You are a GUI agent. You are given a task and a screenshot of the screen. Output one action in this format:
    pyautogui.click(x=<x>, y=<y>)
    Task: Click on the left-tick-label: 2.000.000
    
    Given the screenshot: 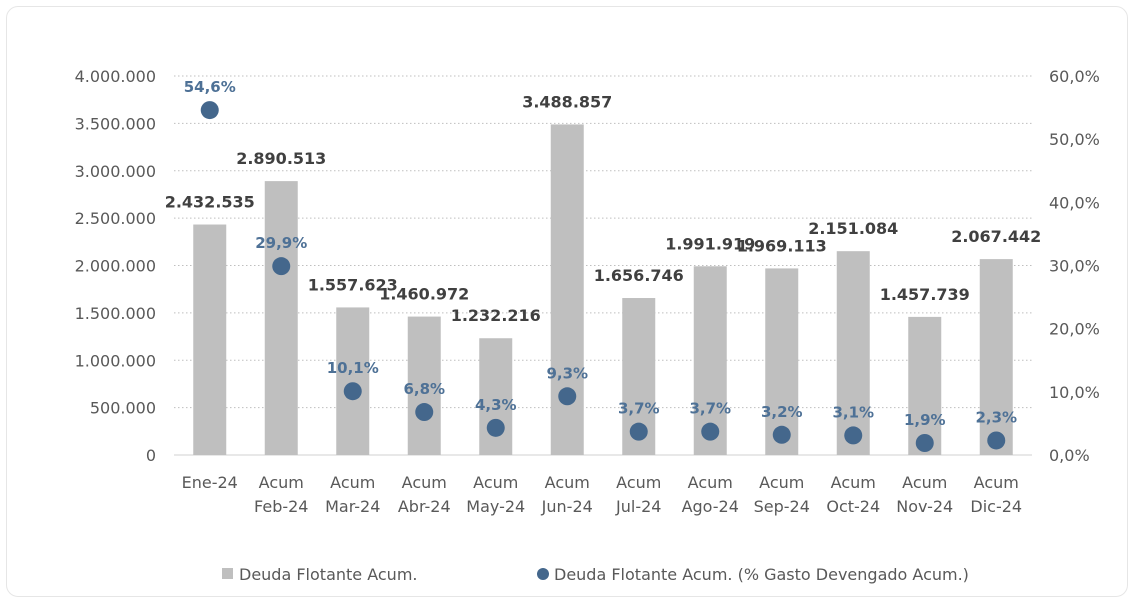 What is the action you would take?
    pyautogui.click(x=115, y=266)
    